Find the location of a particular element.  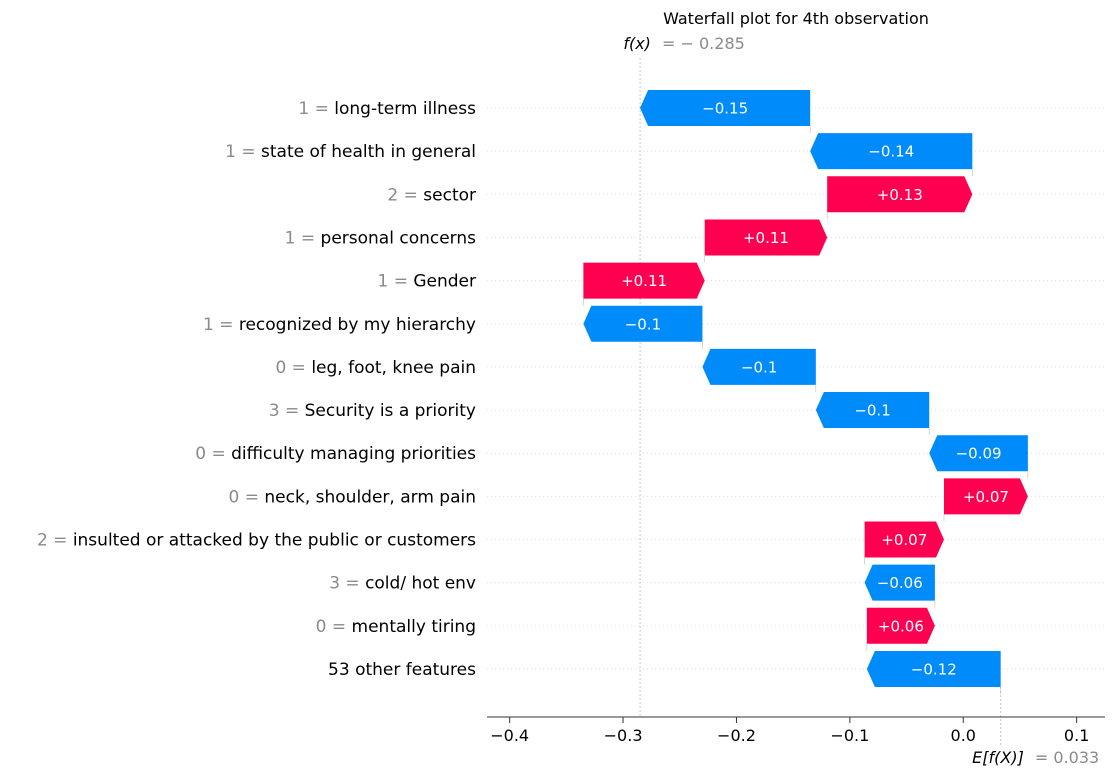

bar-value-label: +0.13 is located at coordinates (900, 195).